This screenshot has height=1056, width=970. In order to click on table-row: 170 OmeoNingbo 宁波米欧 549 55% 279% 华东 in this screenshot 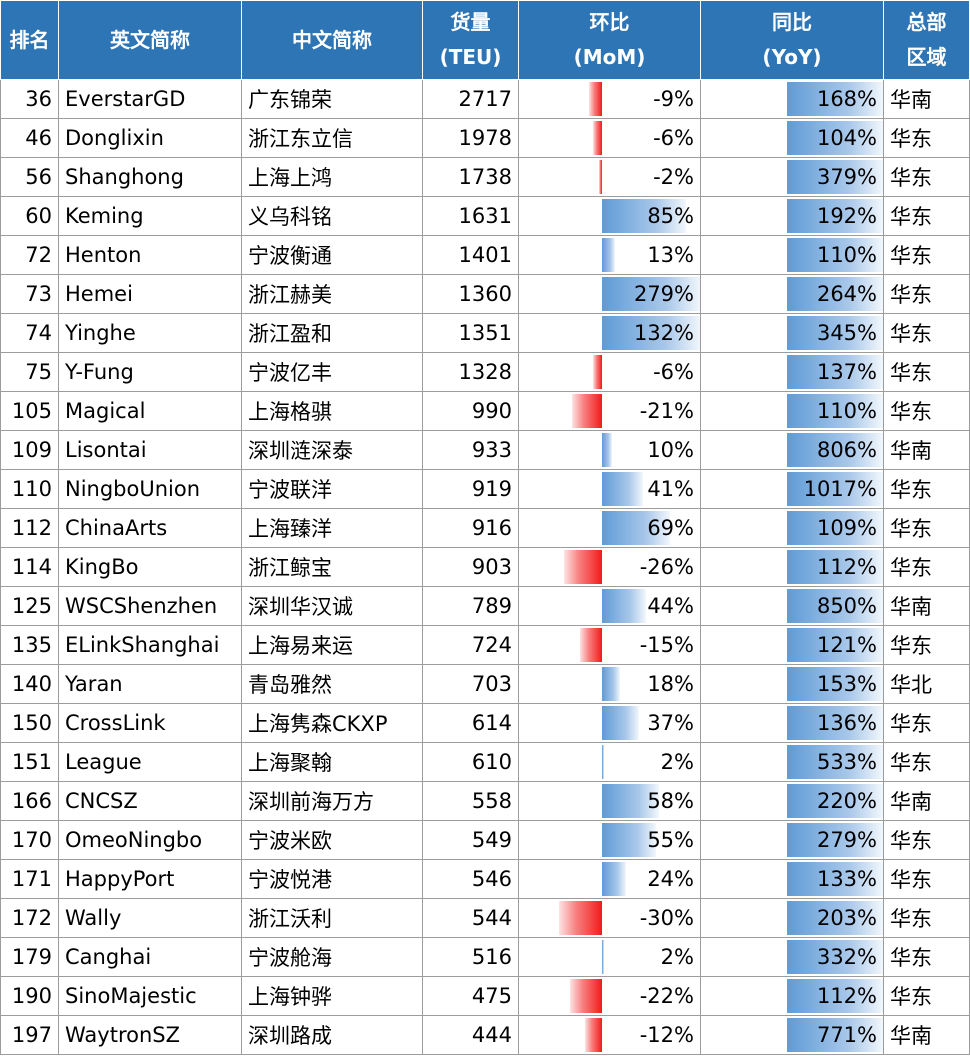, I will do `click(485, 840)`.